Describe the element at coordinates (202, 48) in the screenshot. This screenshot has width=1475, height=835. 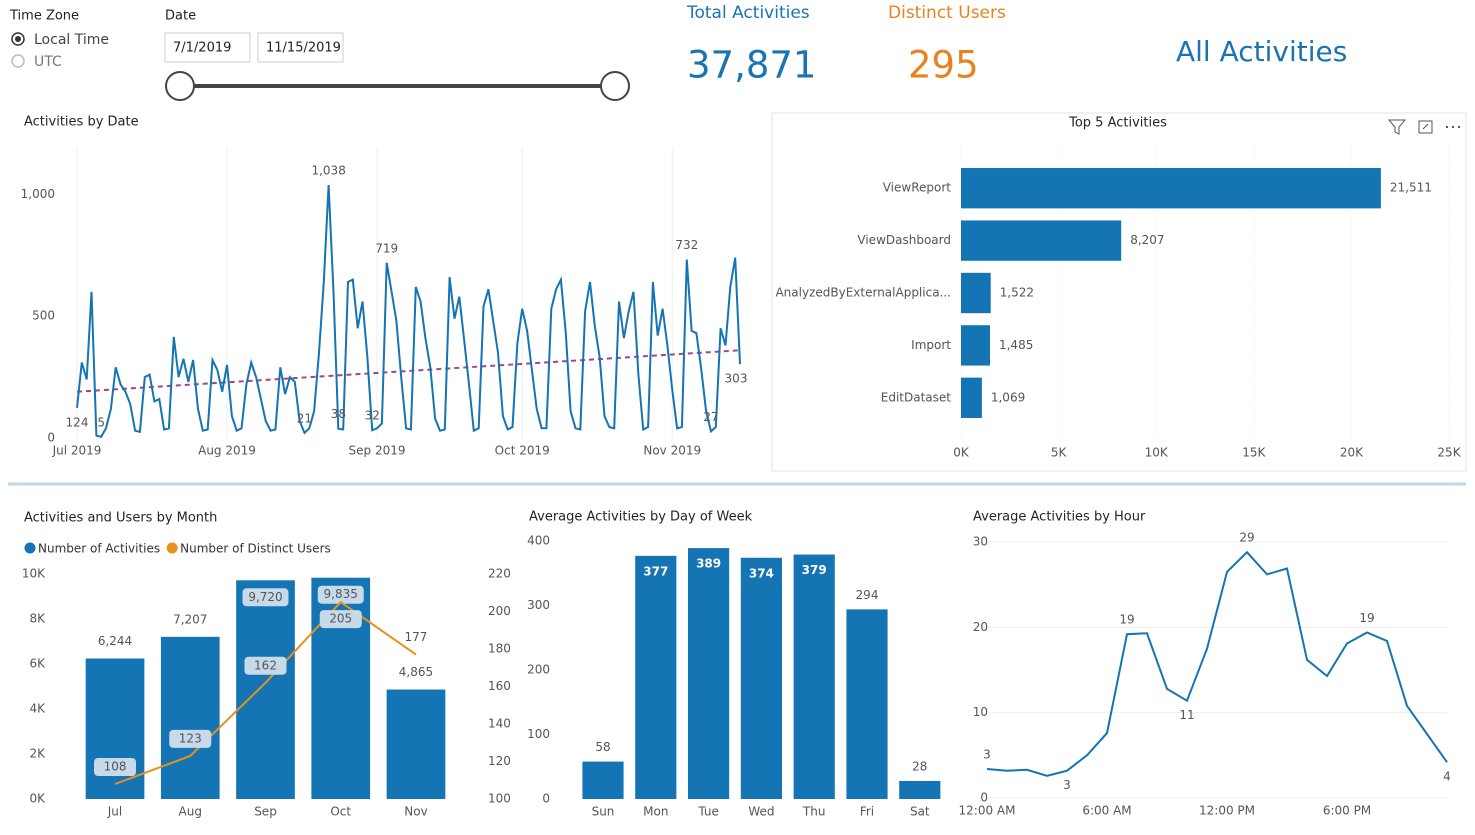
I see `date-start: 7/1/2019` at that location.